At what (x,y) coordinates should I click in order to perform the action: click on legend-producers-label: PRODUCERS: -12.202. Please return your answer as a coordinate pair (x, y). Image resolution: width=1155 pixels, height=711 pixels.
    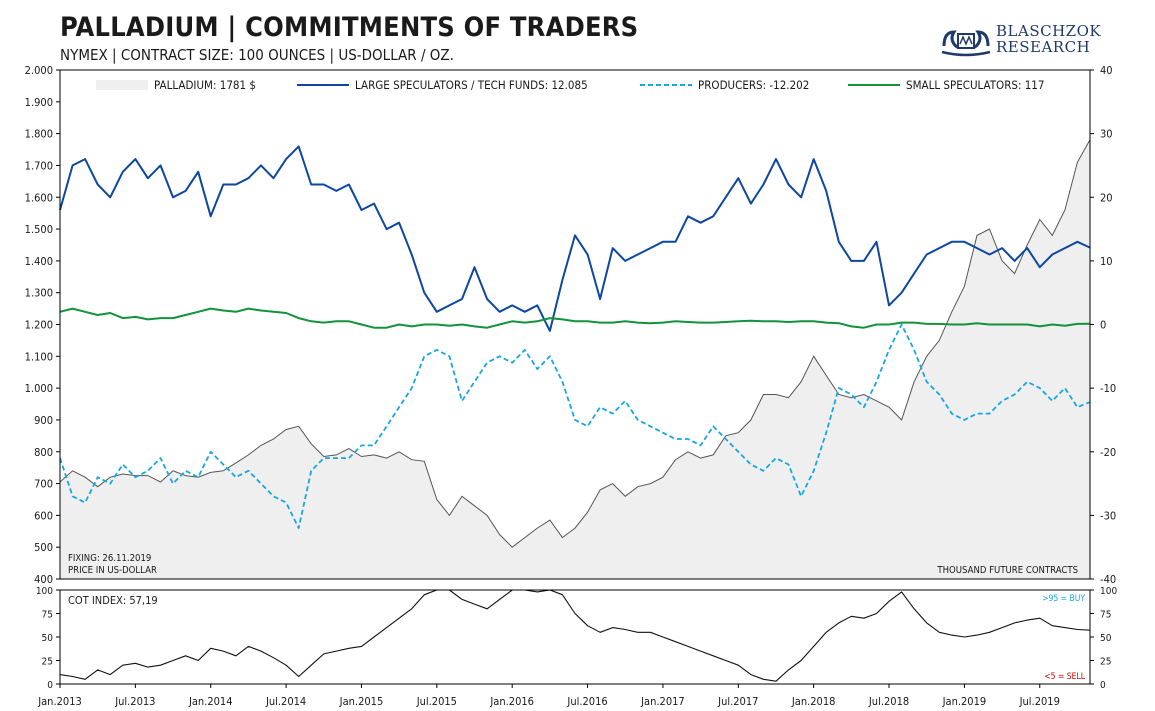
    Looking at the image, I should click on (753, 85).